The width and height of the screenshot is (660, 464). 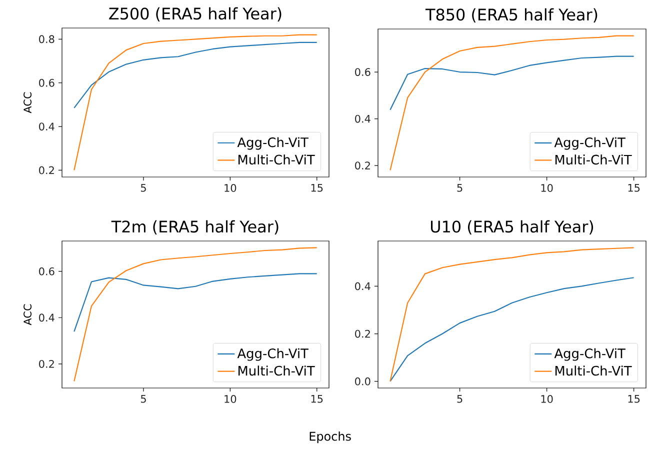 I want to click on y-tick-label: 0.8, so click(x=46, y=39).